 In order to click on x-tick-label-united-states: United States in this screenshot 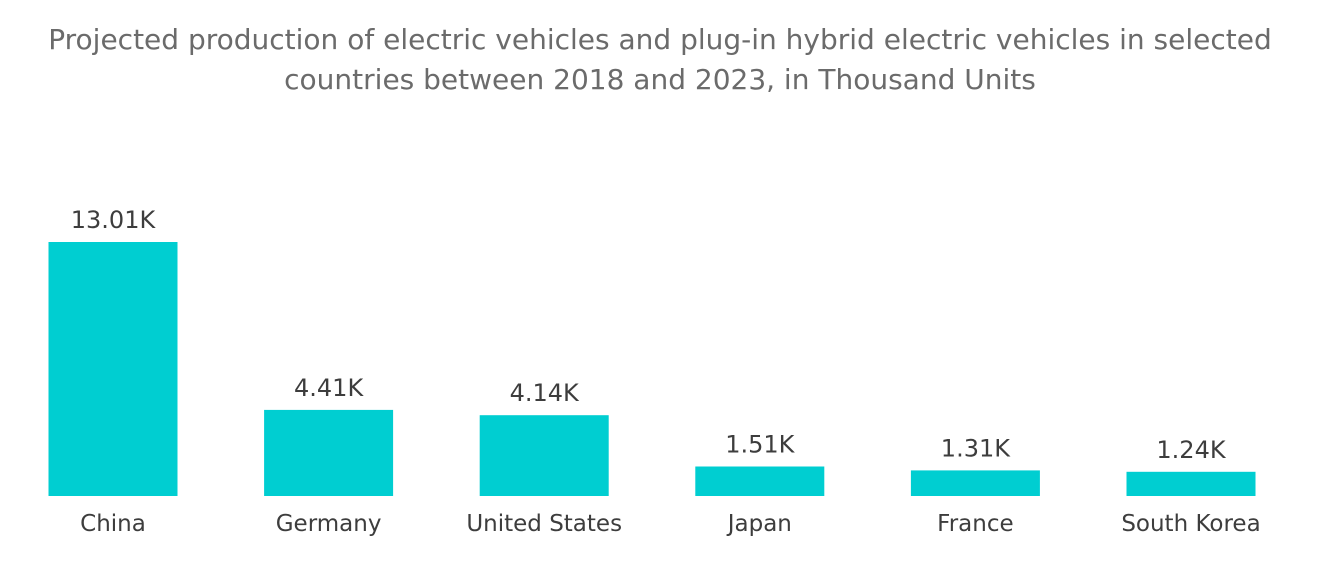, I will do `click(544, 524)`.